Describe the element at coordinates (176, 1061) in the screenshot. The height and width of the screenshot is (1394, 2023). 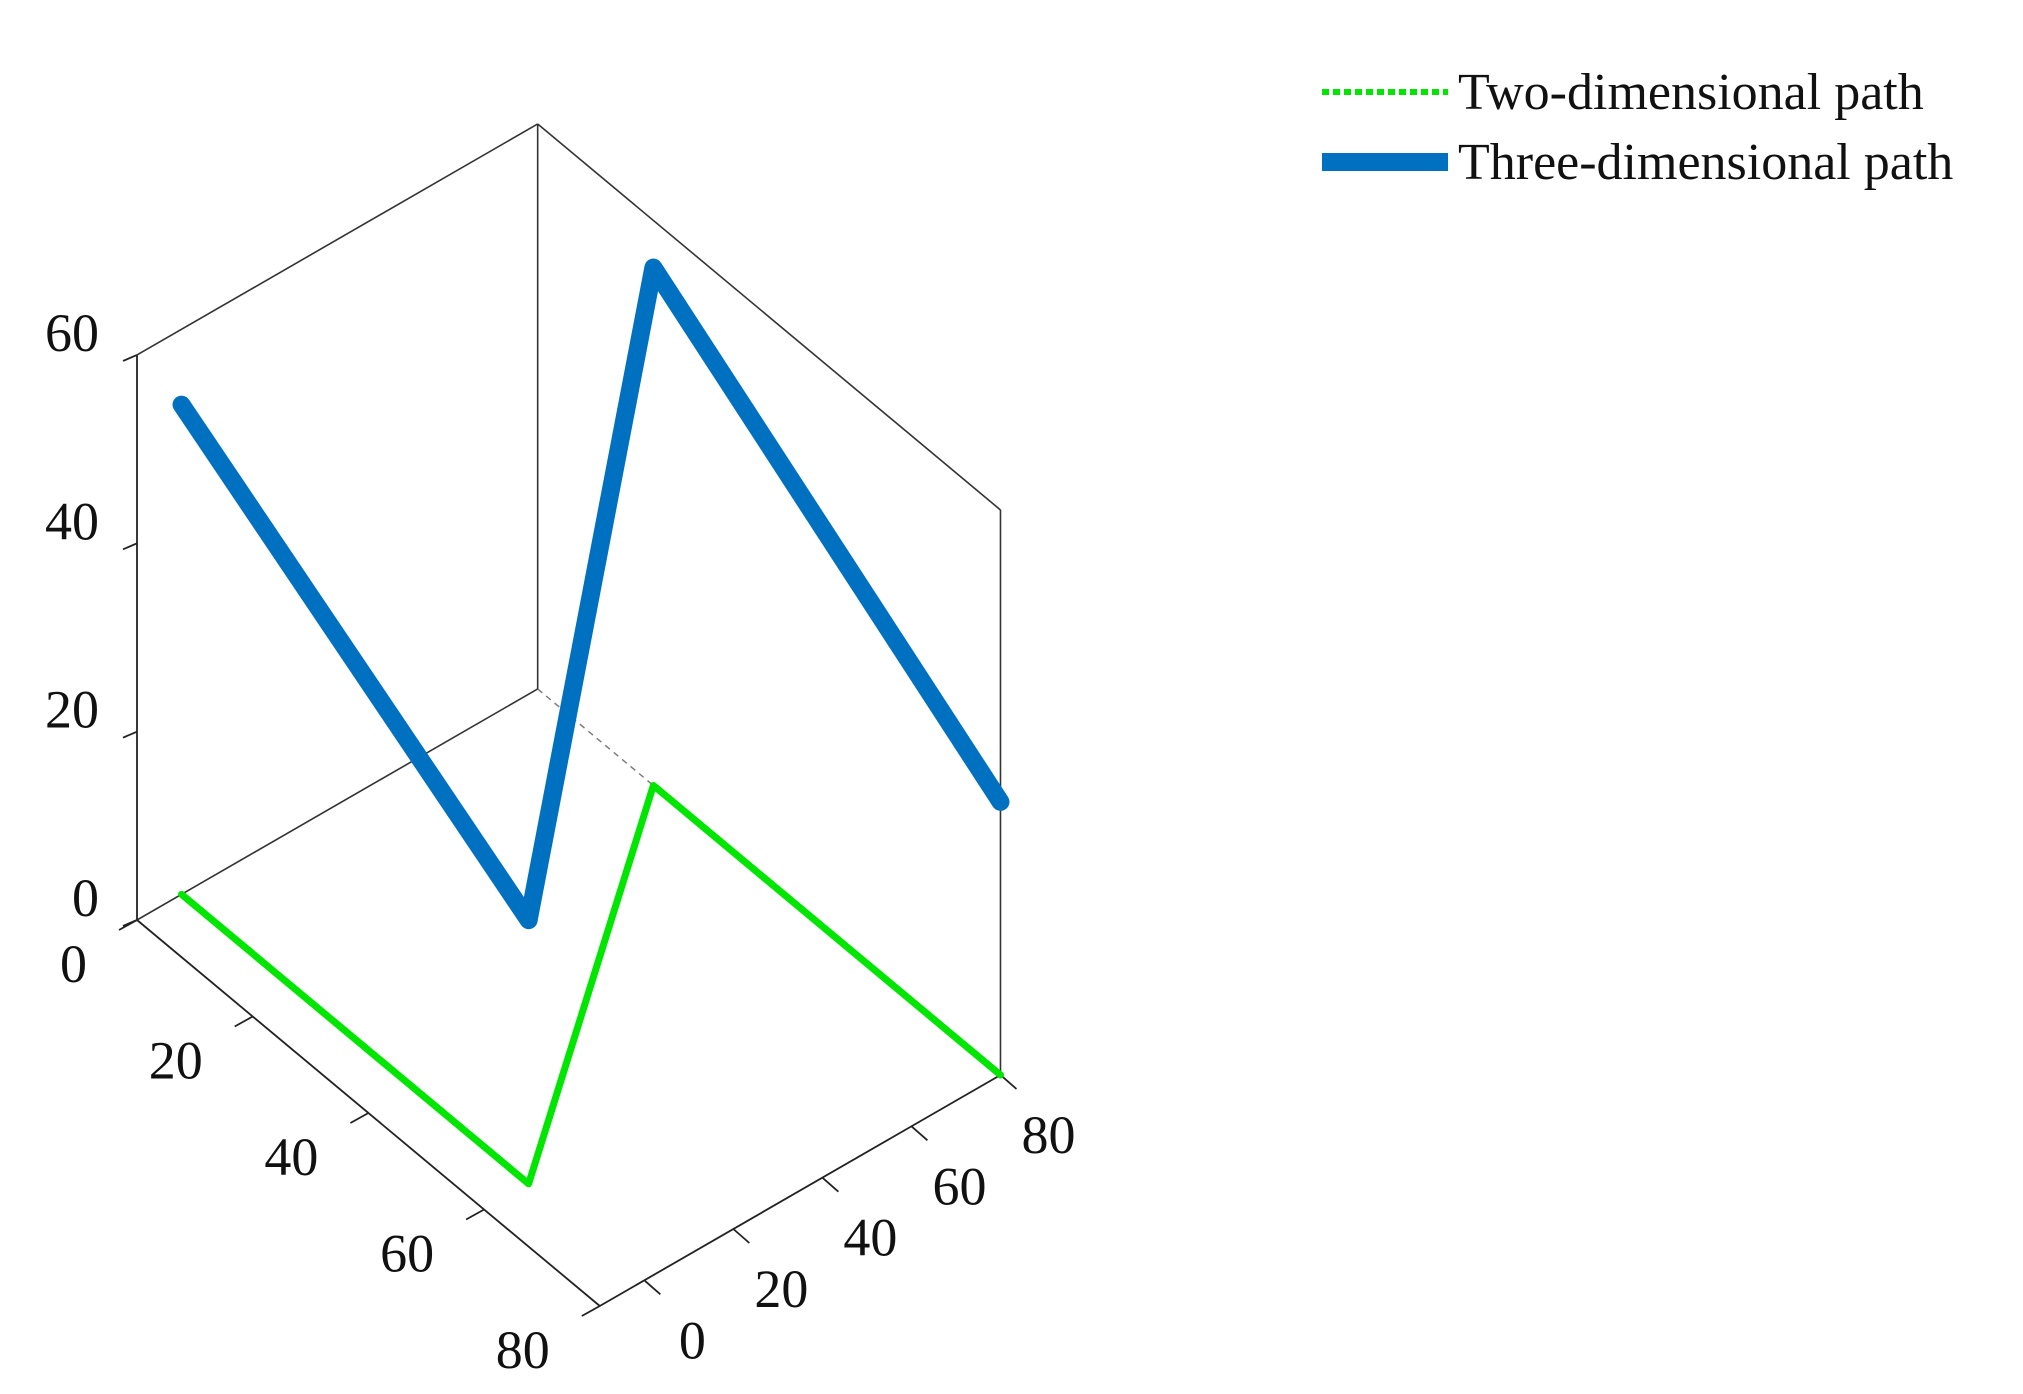
I see `y-tick-label: 20` at that location.